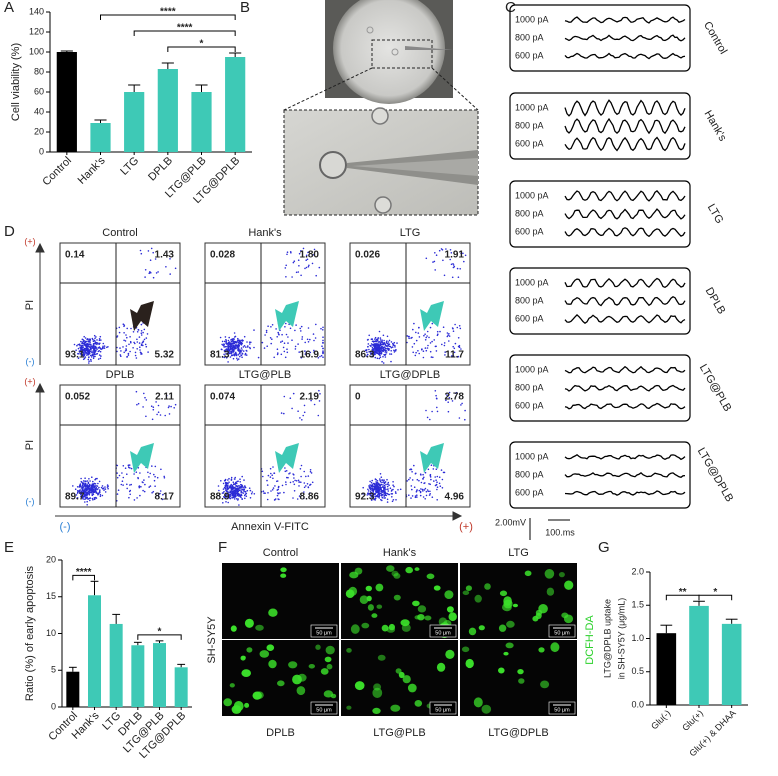 This screenshot has height=776, width=778. Describe the element at coordinates (287, 458) in the screenshot. I see `flow-arrow` at that location.